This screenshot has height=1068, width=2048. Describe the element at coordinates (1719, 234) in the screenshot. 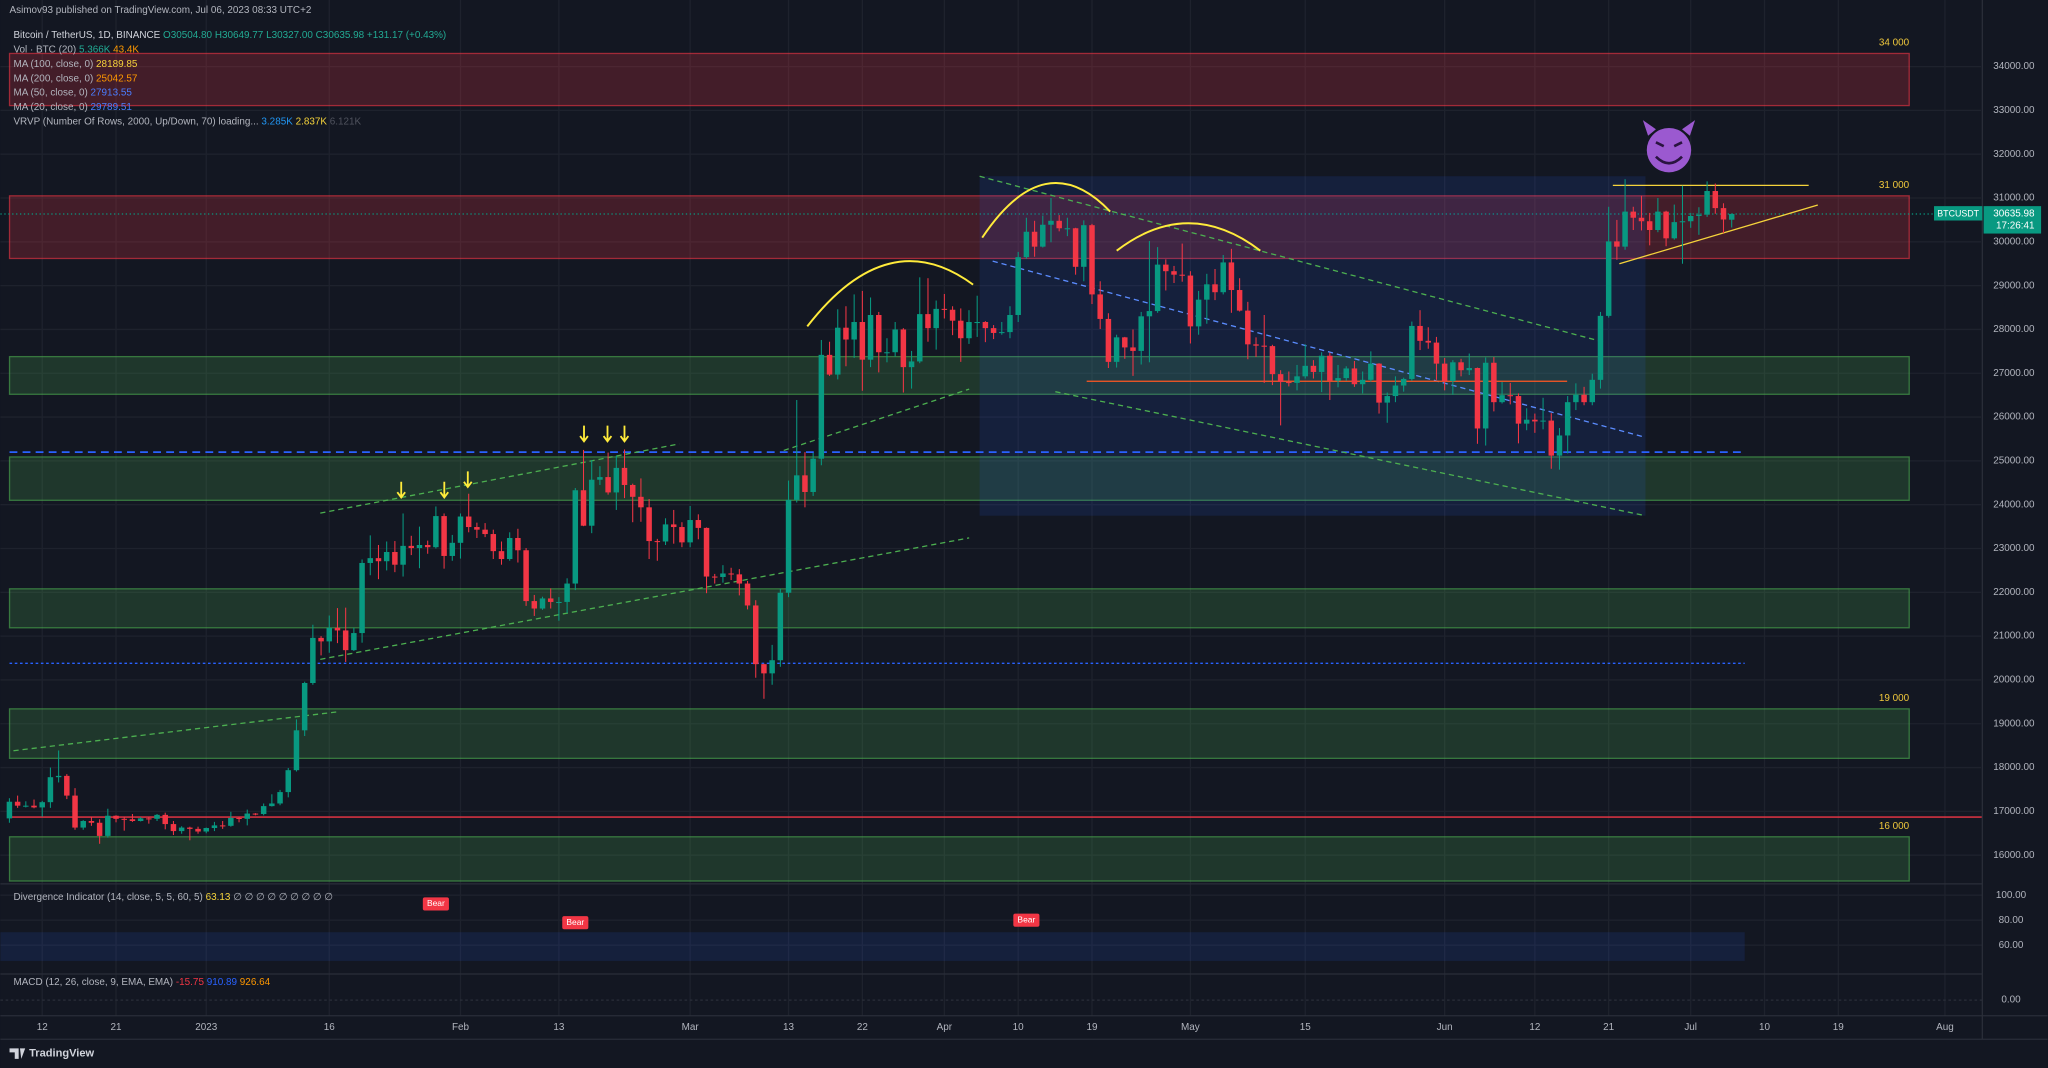

I see `support-line` at that location.